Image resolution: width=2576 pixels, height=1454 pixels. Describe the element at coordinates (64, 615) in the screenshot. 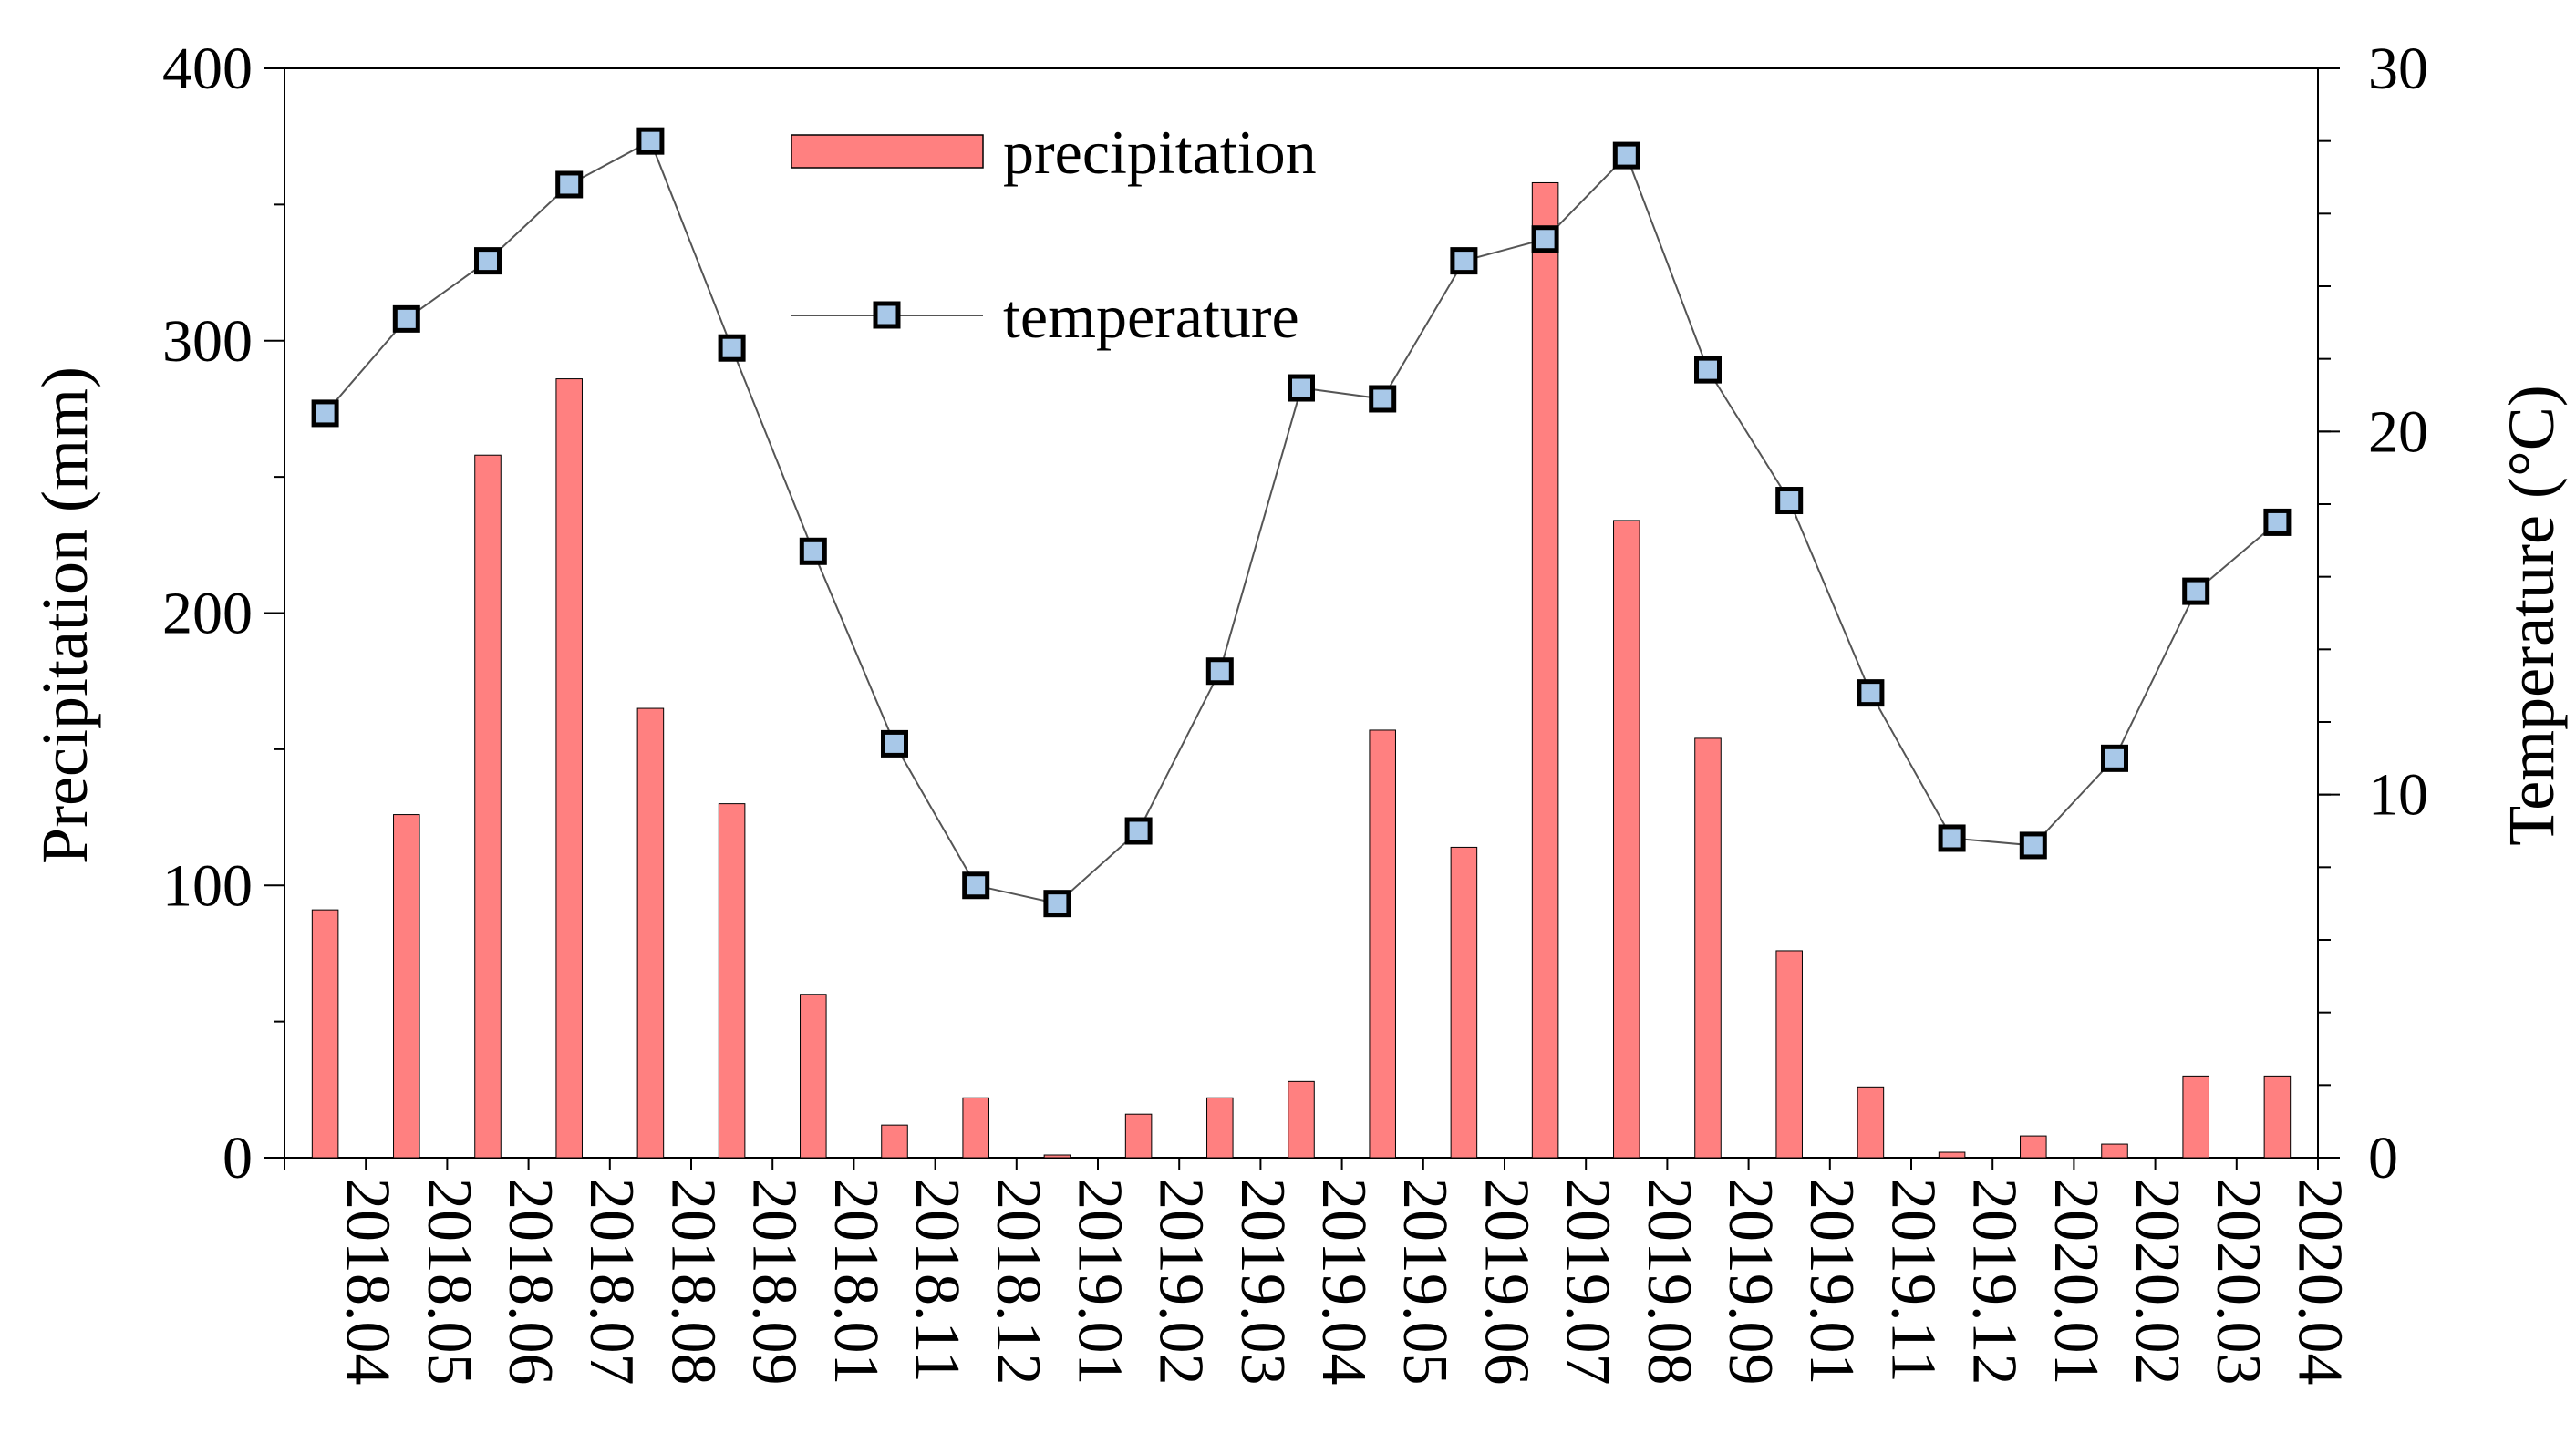

I see `left-axis-title: Precipitation (mm)` at that location.